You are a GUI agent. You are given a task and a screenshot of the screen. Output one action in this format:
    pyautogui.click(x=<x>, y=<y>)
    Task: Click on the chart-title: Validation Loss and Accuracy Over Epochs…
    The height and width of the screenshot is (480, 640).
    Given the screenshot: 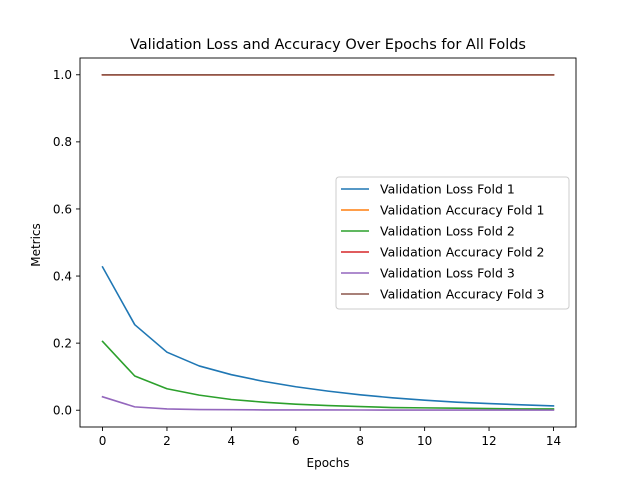 What is the action you would take?
    pyautogui.click(x=328, y=45)
    